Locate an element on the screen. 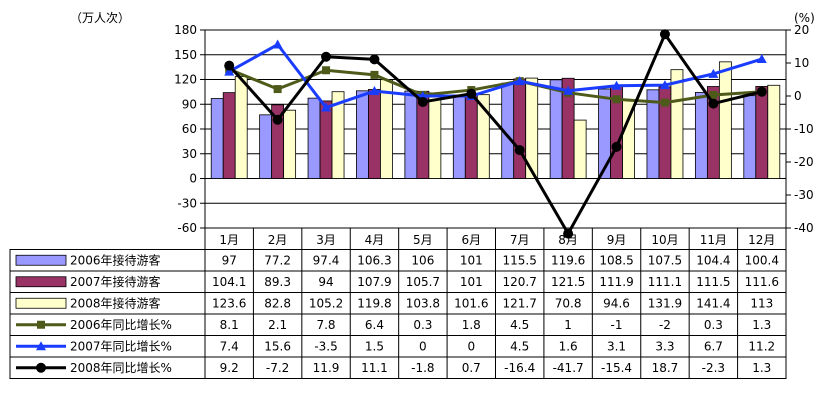 The width and height of the screenshot is (830, 404). table-cell: 11.1 is located at coordinates (374, 368).